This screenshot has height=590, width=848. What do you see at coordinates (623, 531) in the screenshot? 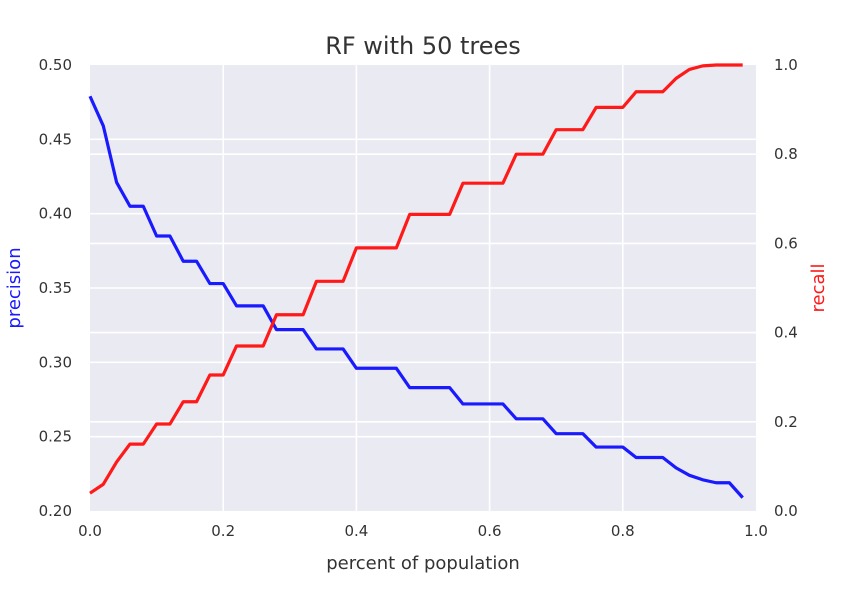
I see `x-tick-label: 0.8` at bounding box center [623, 531].